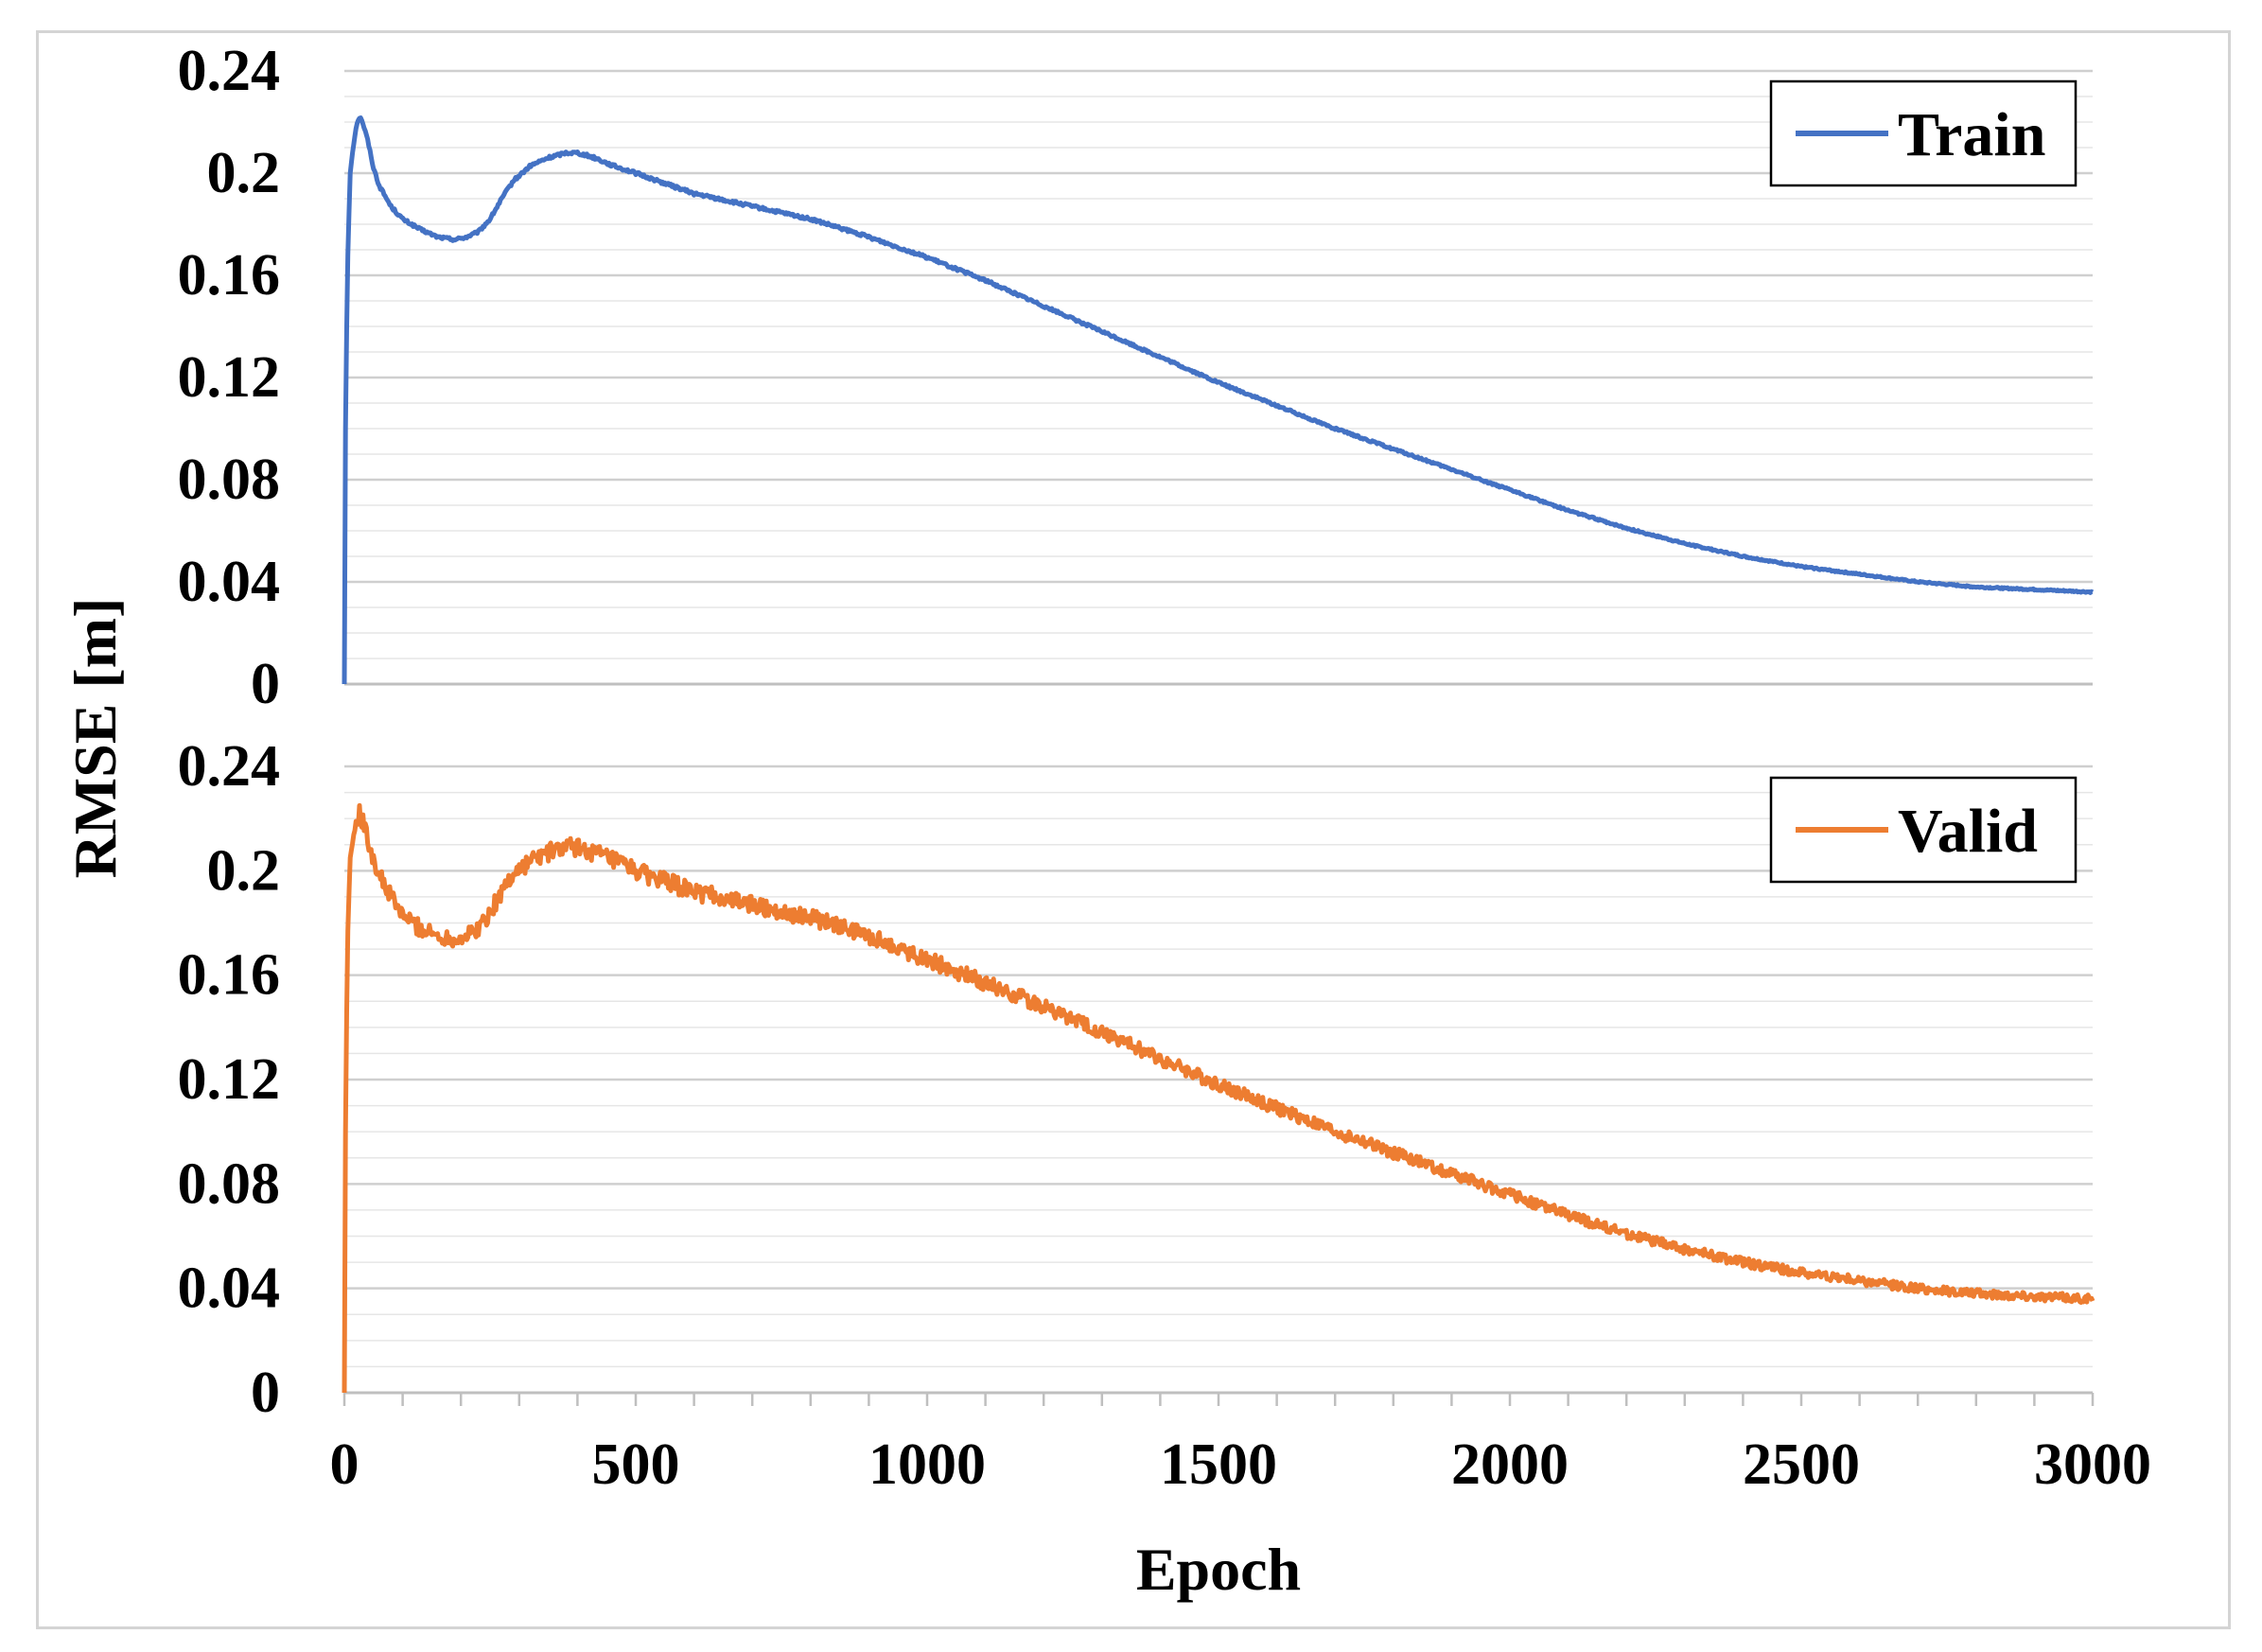 This screenshot has width=2262, height=1652. What do you see at coordinates (1218, 1464) in the screenshot?
I see `x-tick-label: 1500` at bounding box center [1218, 1464].